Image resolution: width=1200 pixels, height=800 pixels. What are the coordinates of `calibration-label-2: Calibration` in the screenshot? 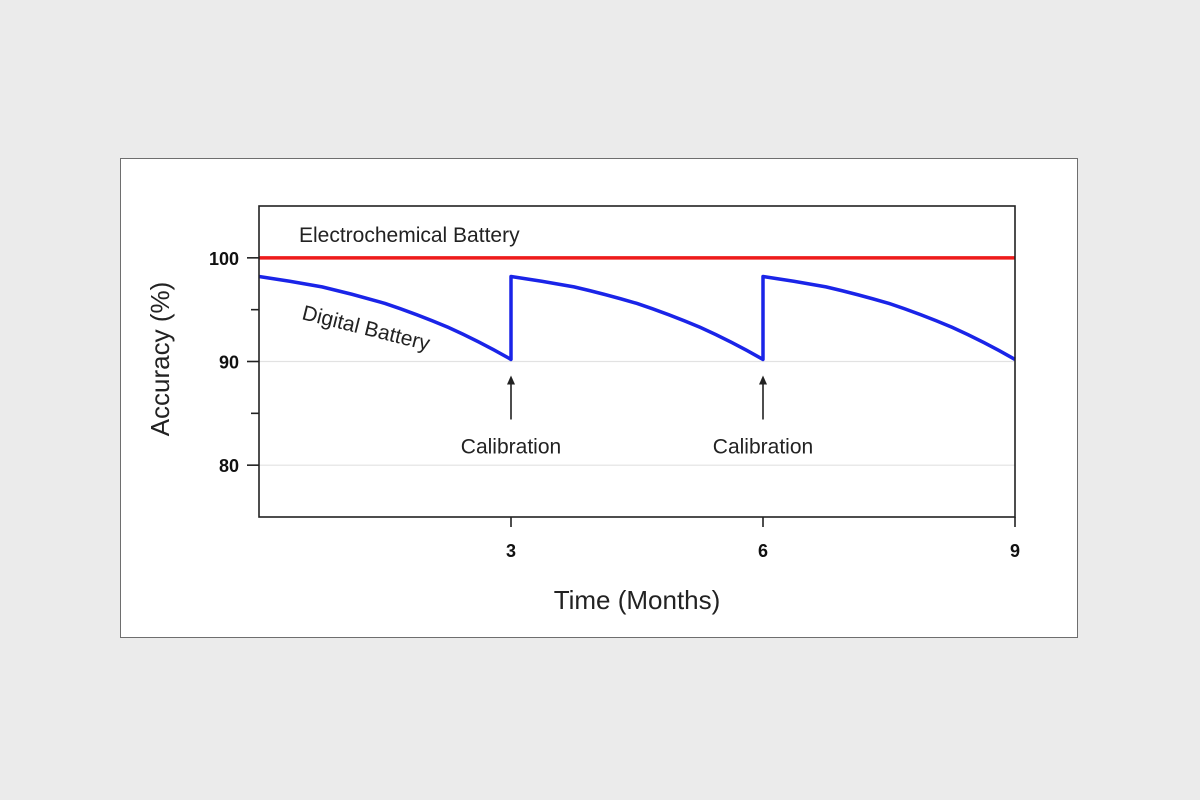 It's located at (763, 447).